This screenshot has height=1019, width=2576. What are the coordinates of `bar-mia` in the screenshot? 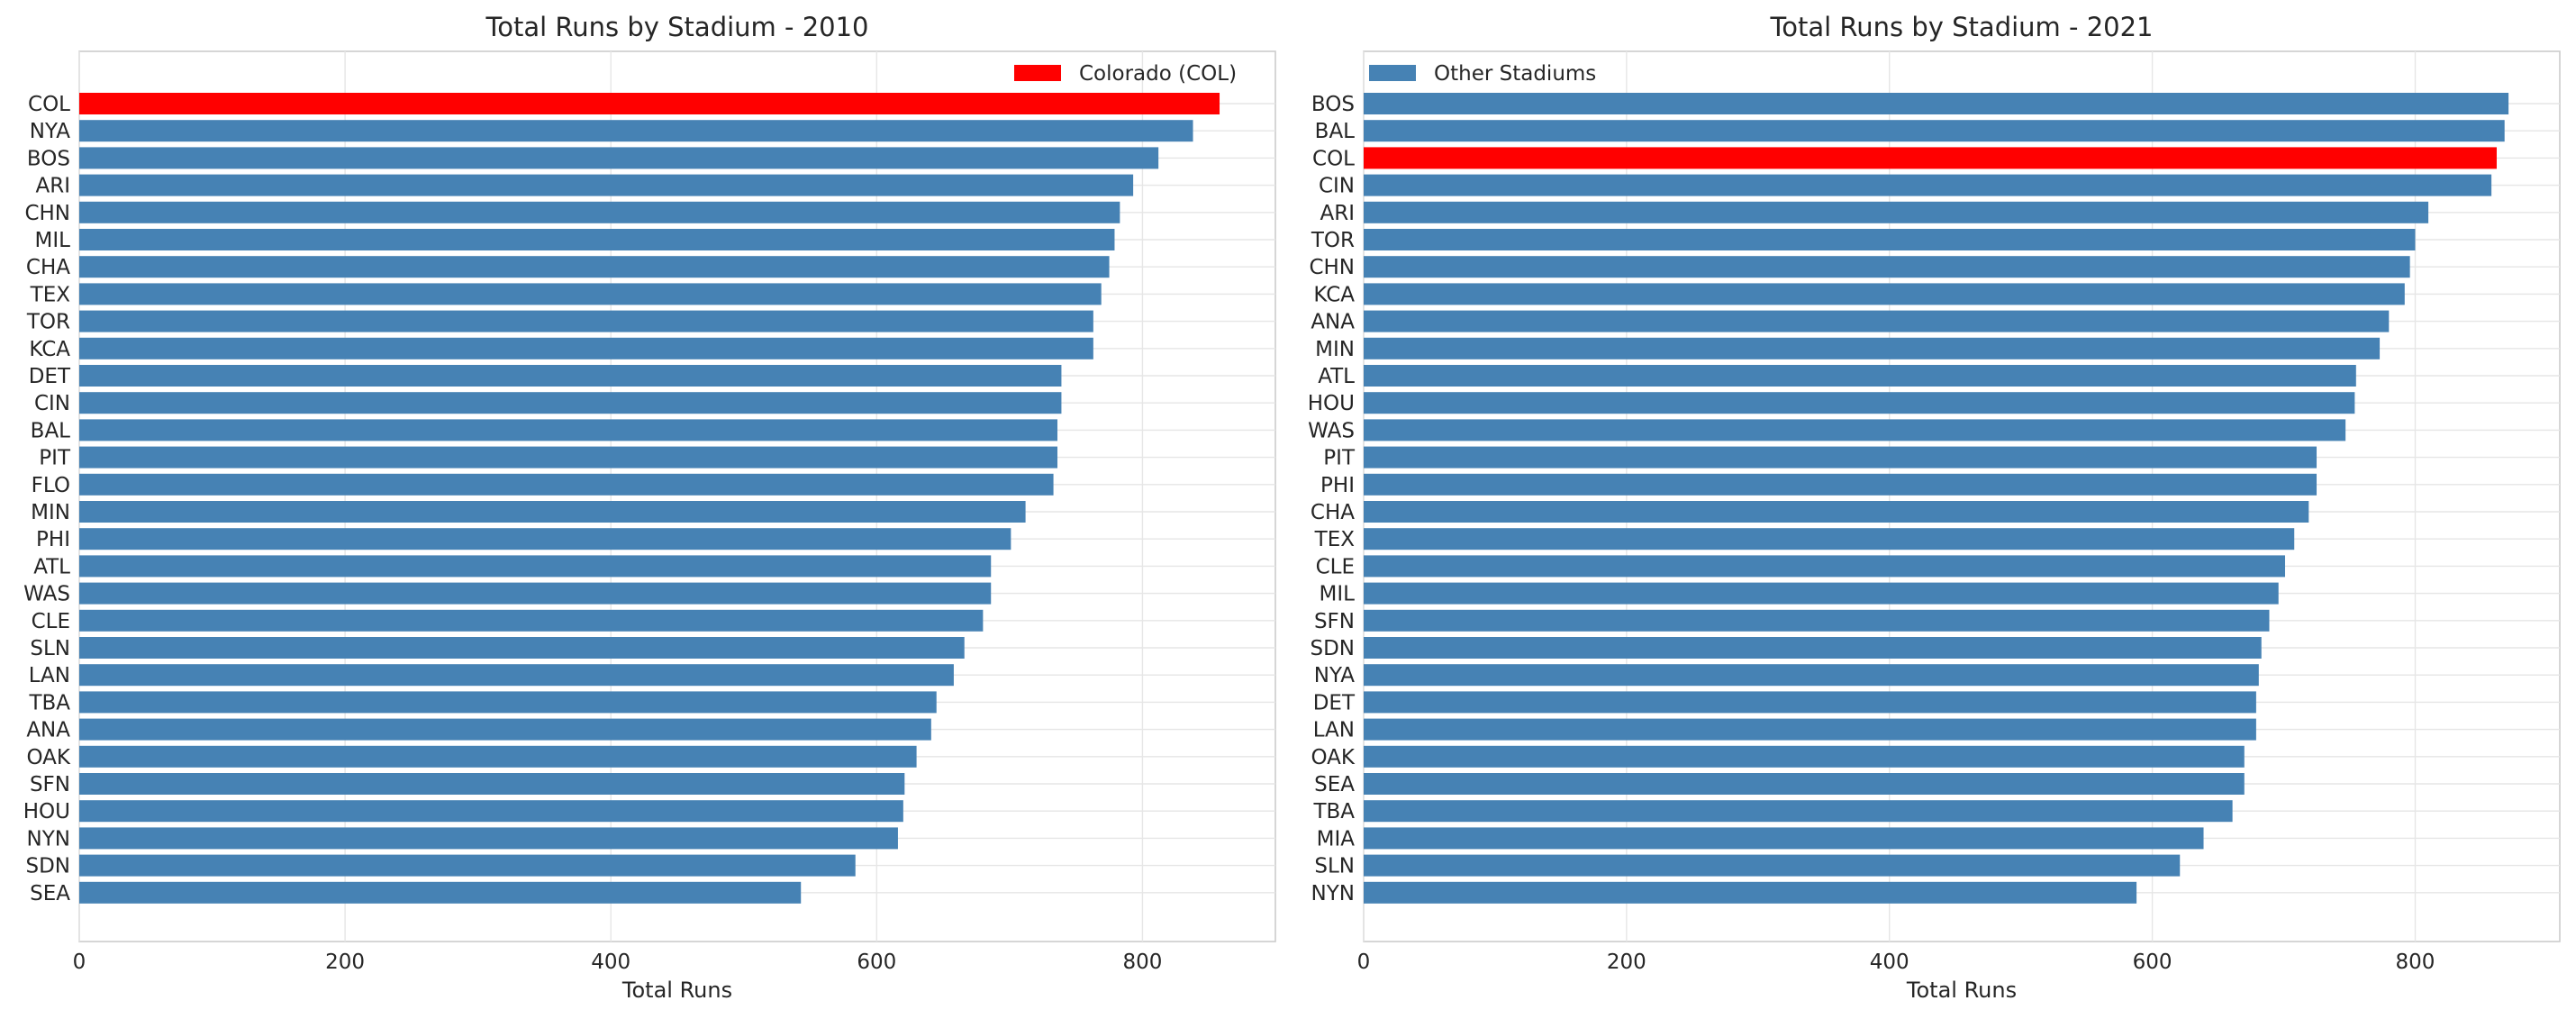 It's located at (1784, 838).